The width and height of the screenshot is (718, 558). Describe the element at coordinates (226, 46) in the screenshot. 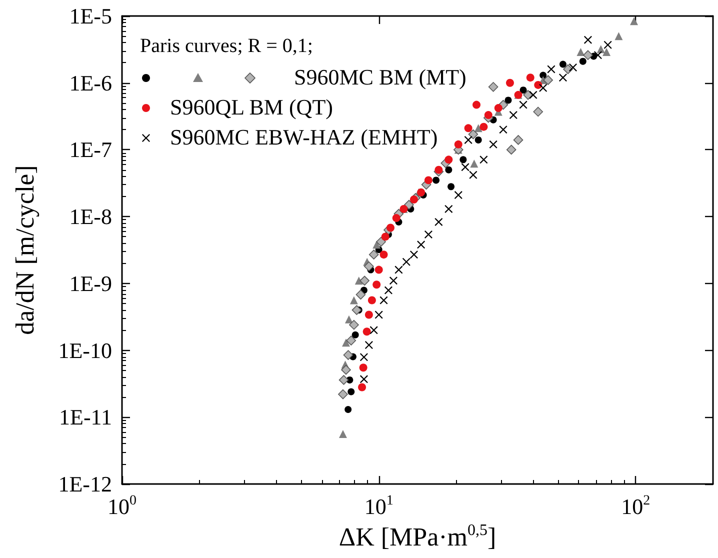

I see `legend-title: Paris curves; R = 0,1;` at that location.